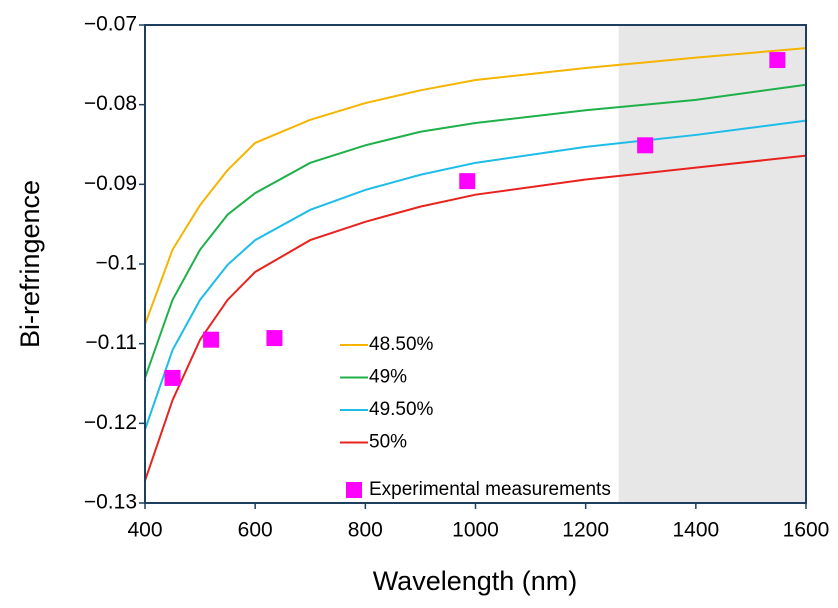 Image resolution: width=838 pixels, height=608 pixels. I want to click on x-tick-label: 800, so click(365, 530).